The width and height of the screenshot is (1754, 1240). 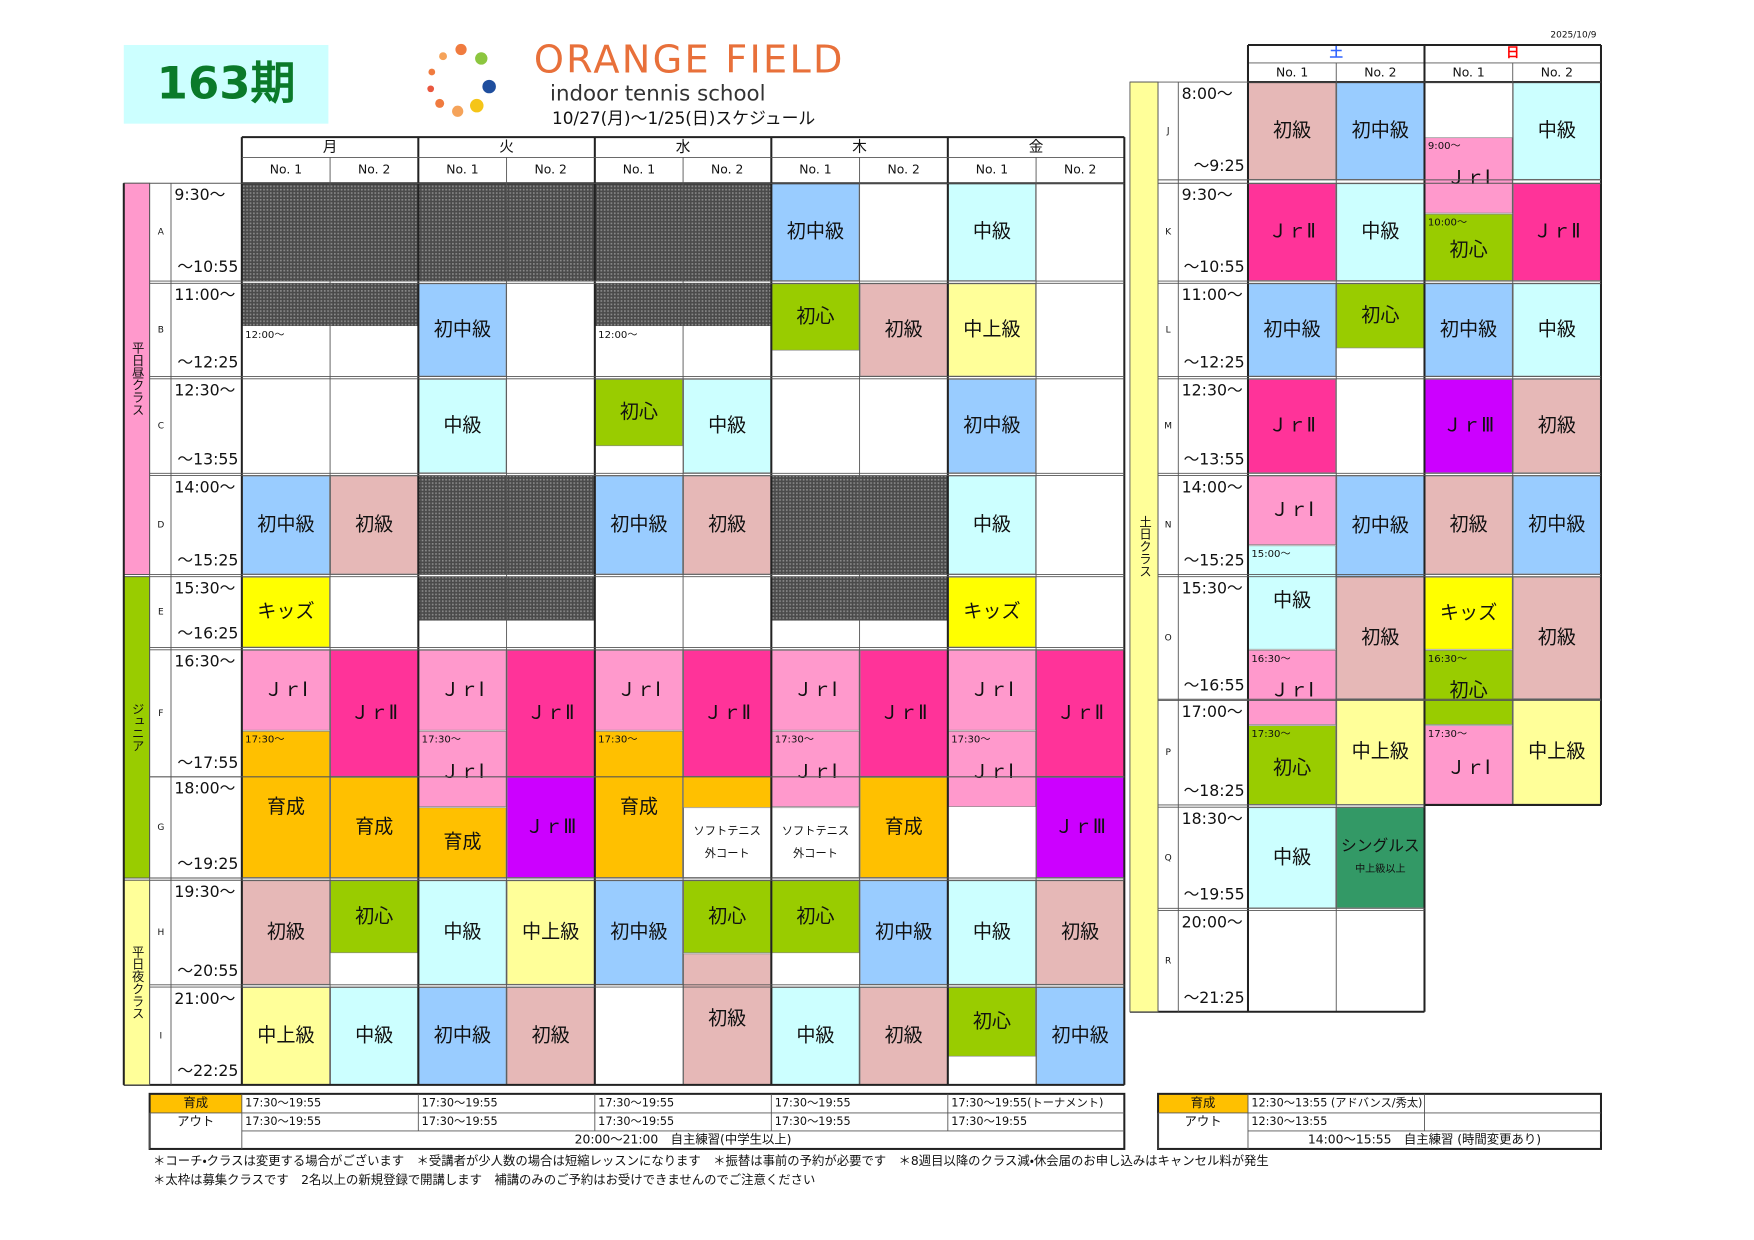 What do you see at coordinates (1168, 131) in the screenshot?
I see `period-letter: J` at bounding box center [1168, 131].